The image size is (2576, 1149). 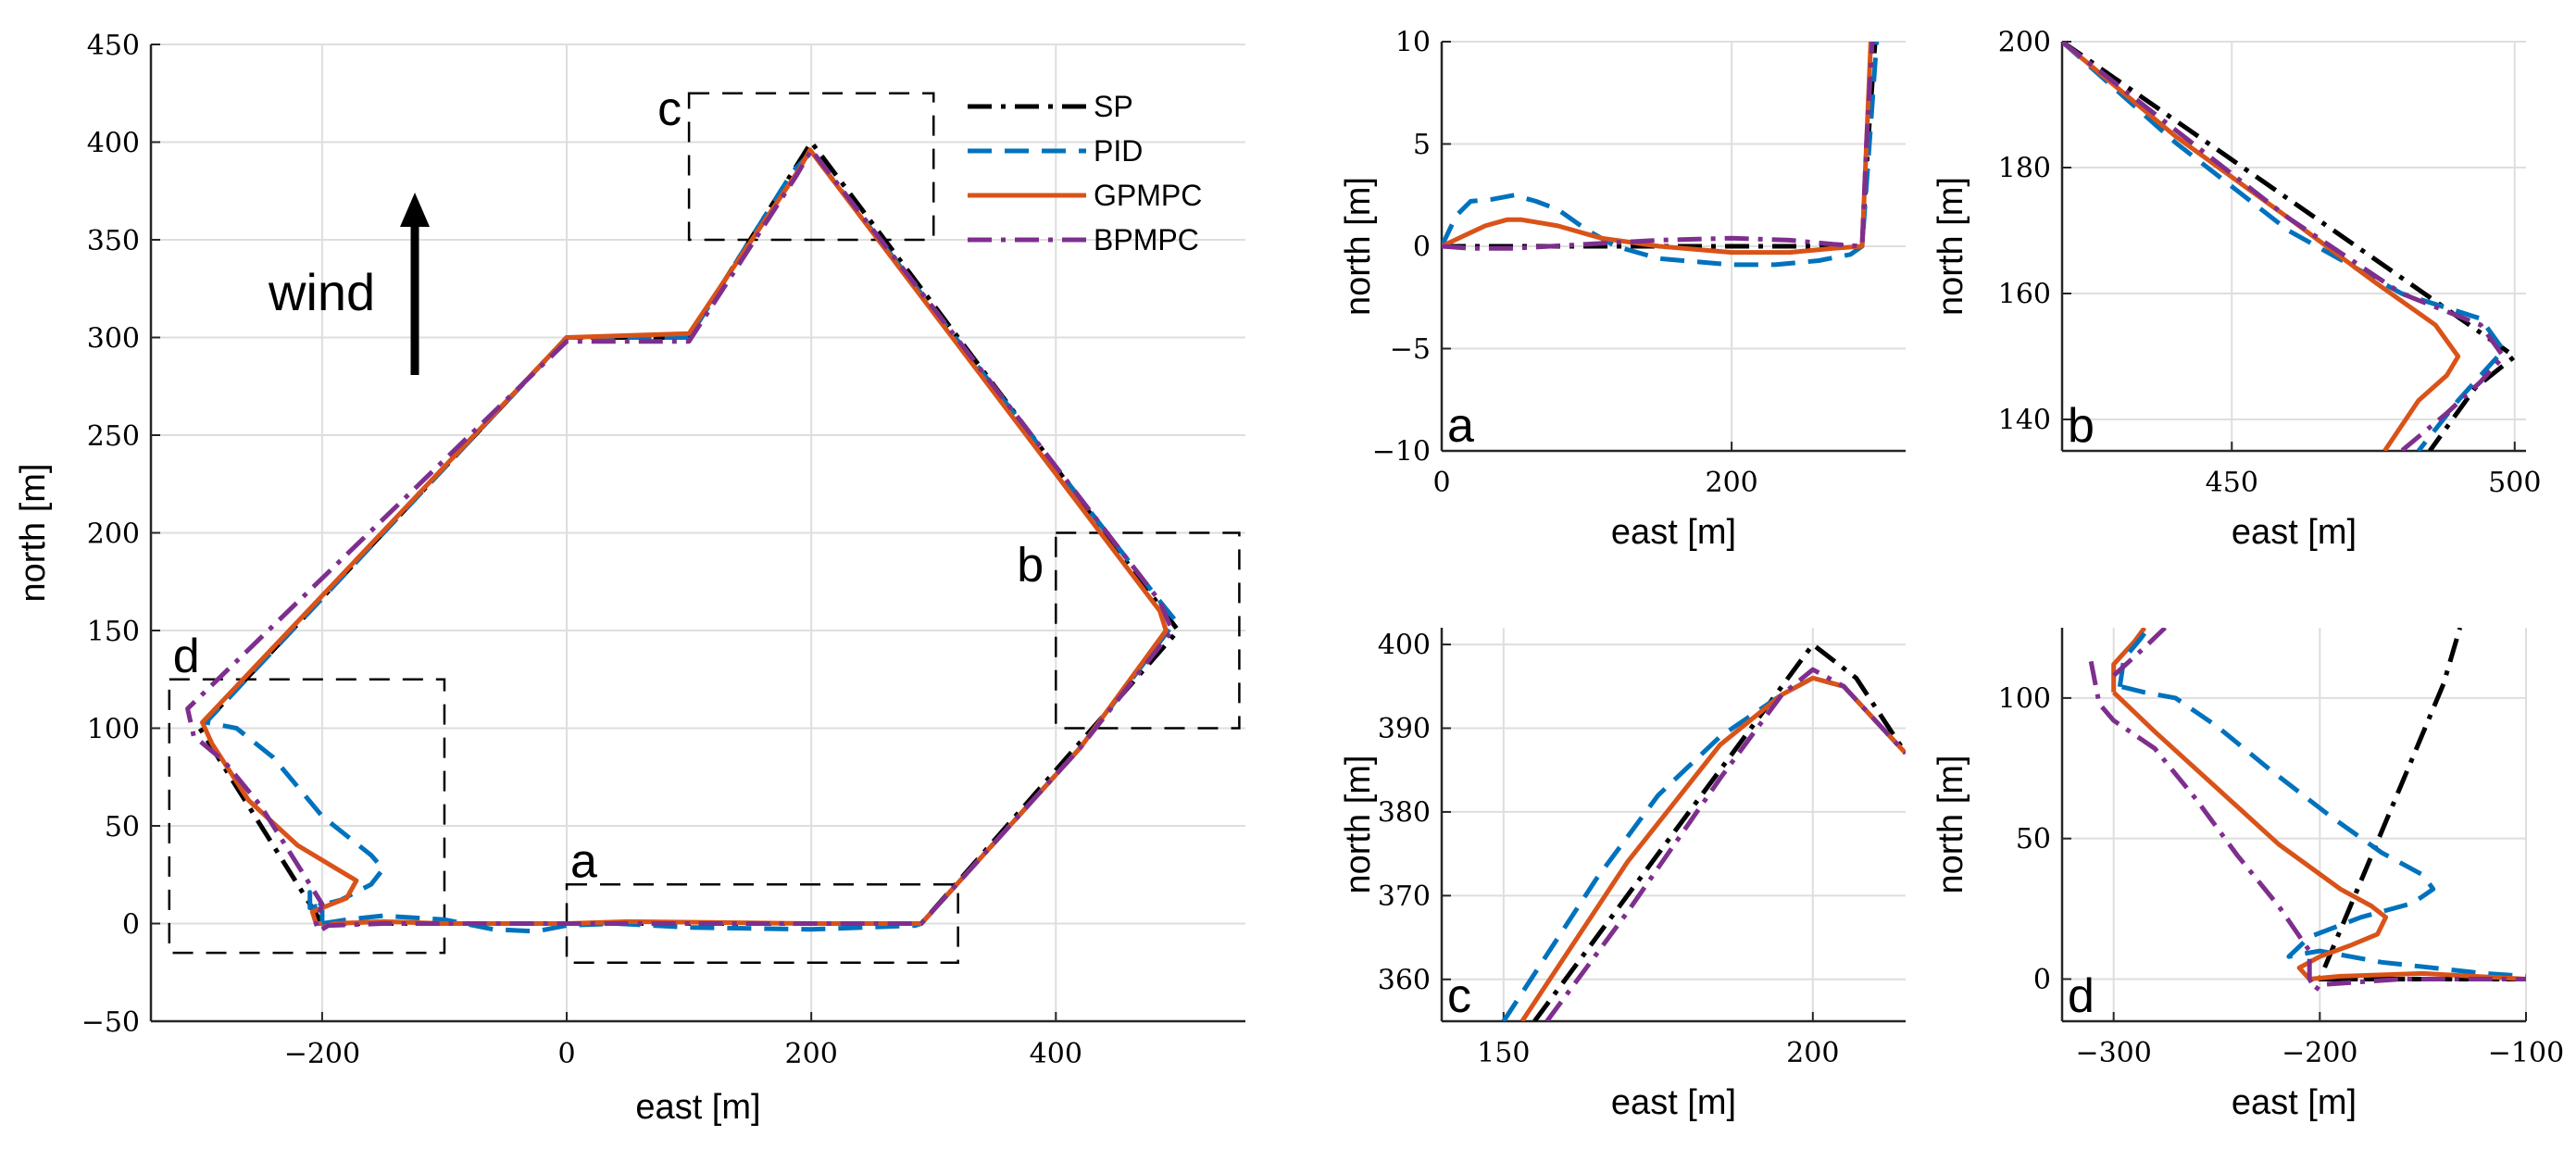 What do you see at coordinates (2025, 169) in the screenshot?
I see `y-tick-label: 180` at bounding box center [2025, 169].